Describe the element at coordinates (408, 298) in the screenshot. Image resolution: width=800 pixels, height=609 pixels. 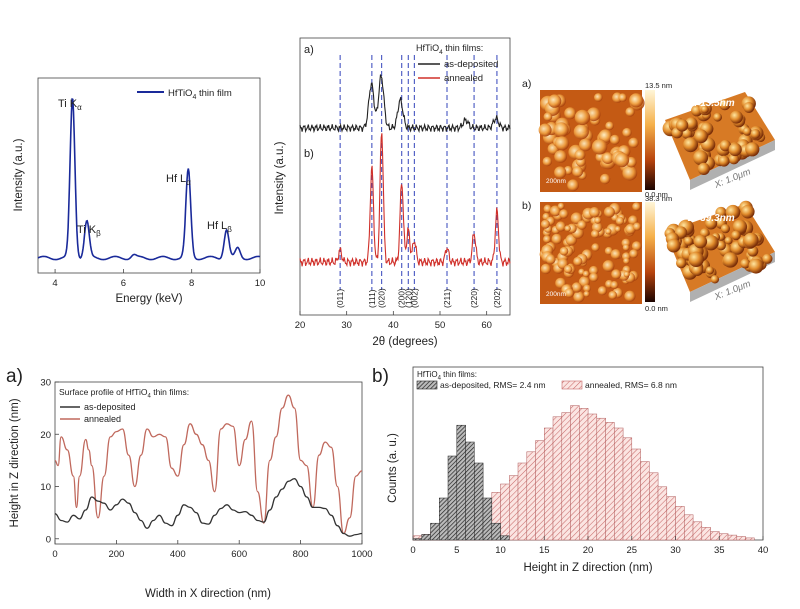
I see `xrd-hkl-label: (120)` at that location.